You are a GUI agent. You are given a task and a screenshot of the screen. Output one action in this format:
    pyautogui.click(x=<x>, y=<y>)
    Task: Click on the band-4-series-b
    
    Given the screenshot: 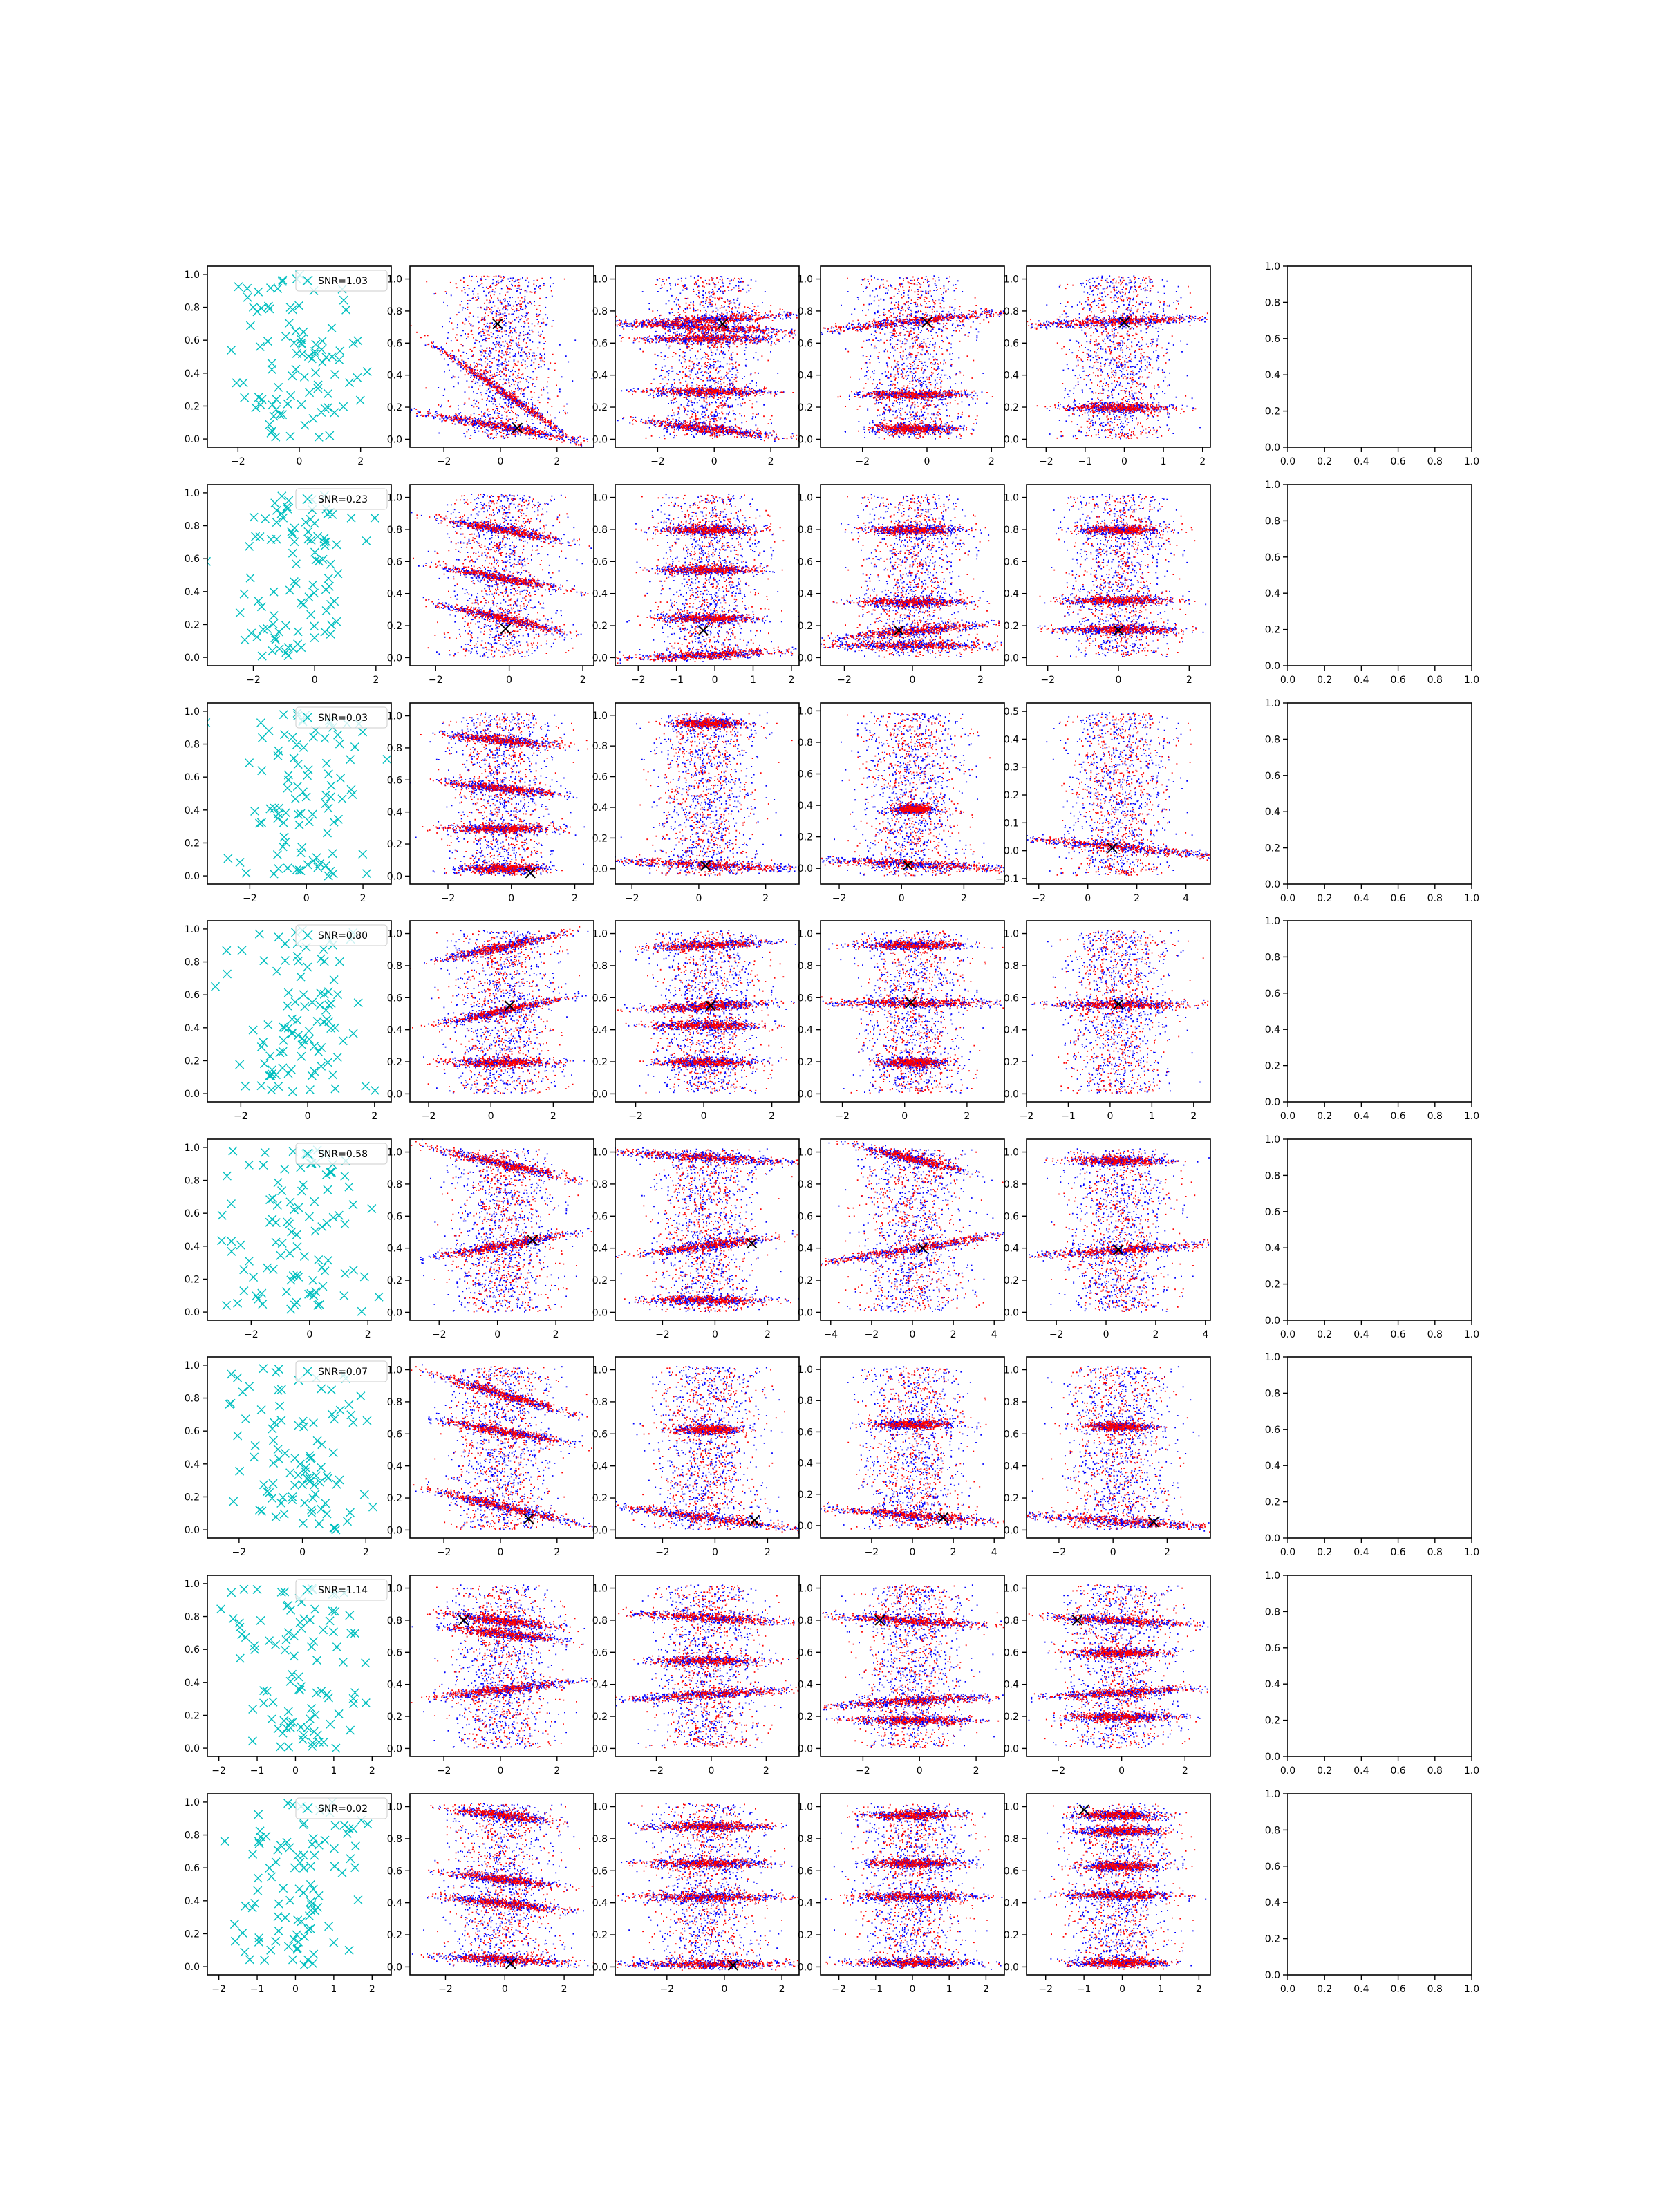 What is the action you would take?
    pyautogui.click(x=1121, y=1717)
    